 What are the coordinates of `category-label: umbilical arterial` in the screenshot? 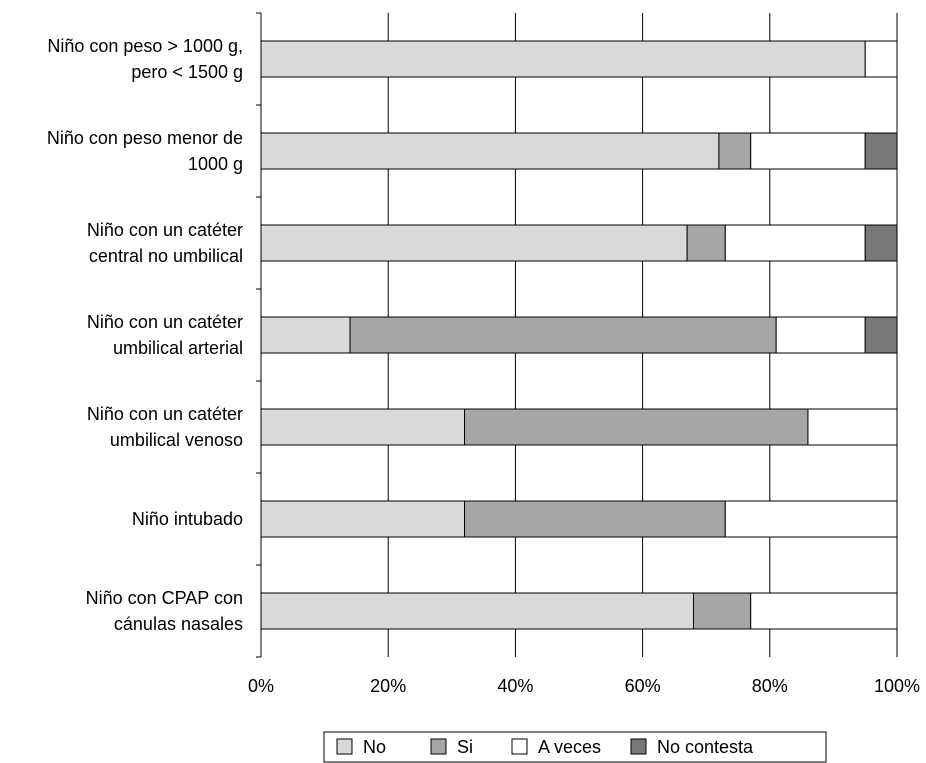 It's located at (178, 348).